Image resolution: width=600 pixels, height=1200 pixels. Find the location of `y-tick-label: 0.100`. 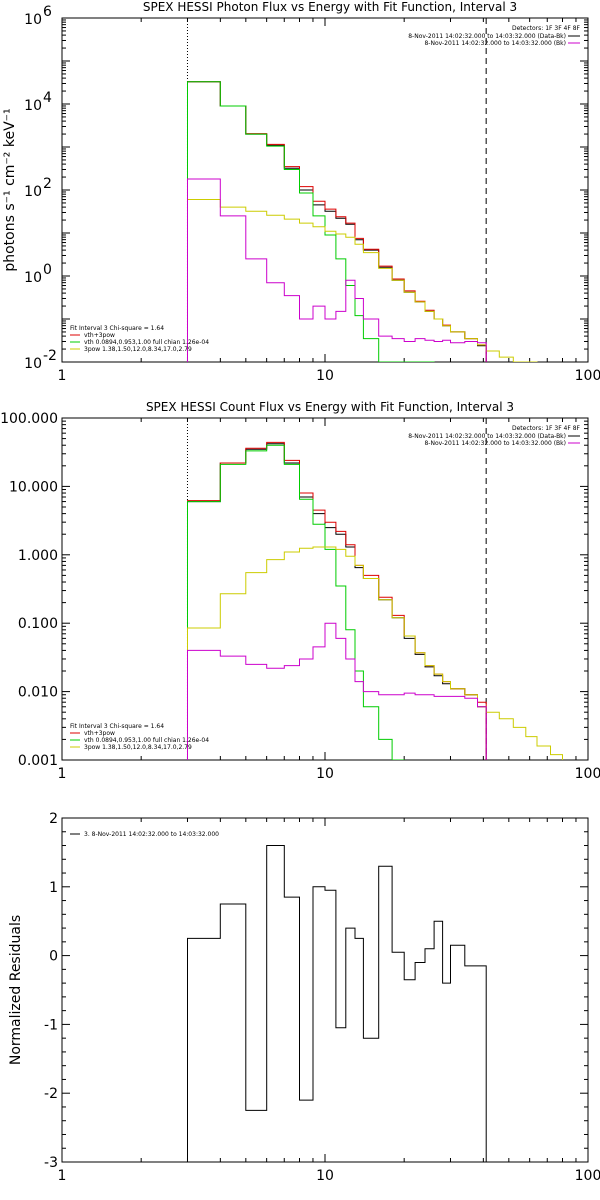

y-tick-label: 0.100 is located at coordinates (38, 624).